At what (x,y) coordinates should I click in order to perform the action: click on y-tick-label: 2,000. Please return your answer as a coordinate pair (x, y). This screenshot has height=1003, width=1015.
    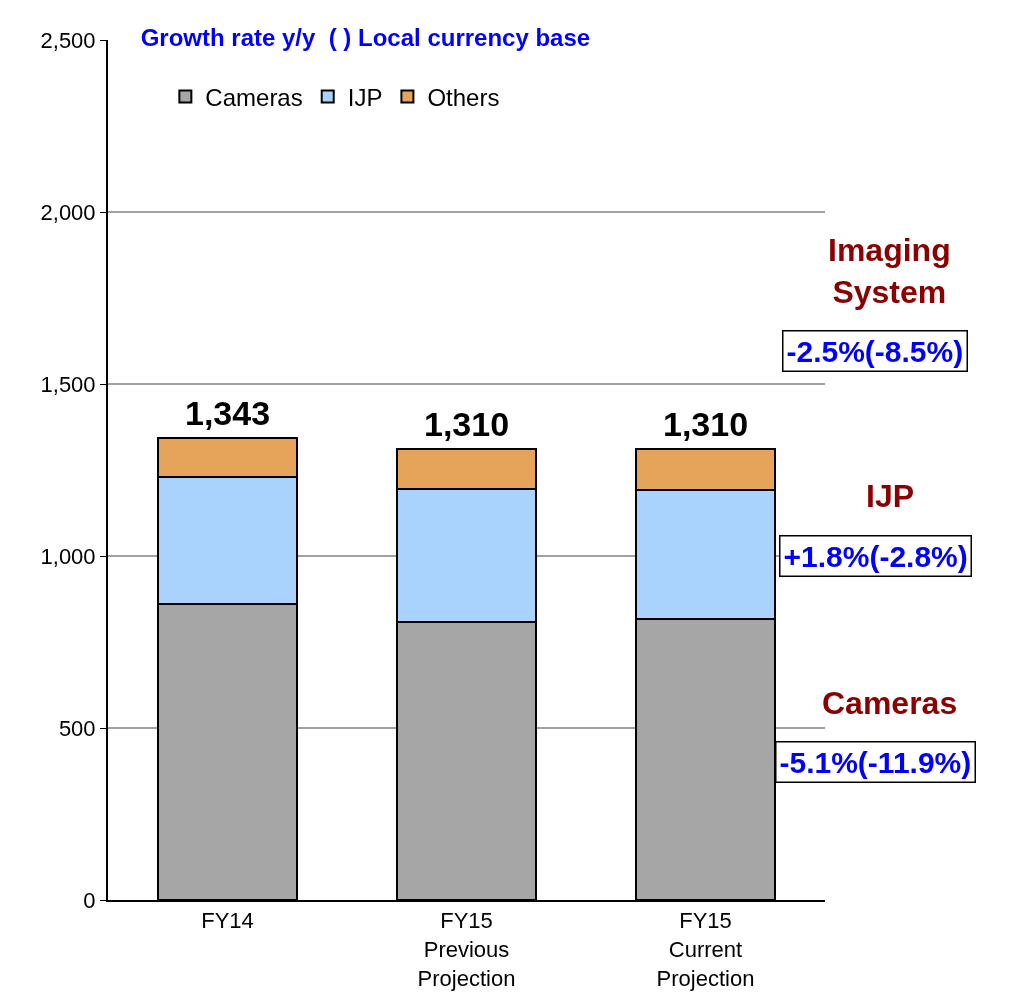
    Looking at the image, I should click on (68, 212).